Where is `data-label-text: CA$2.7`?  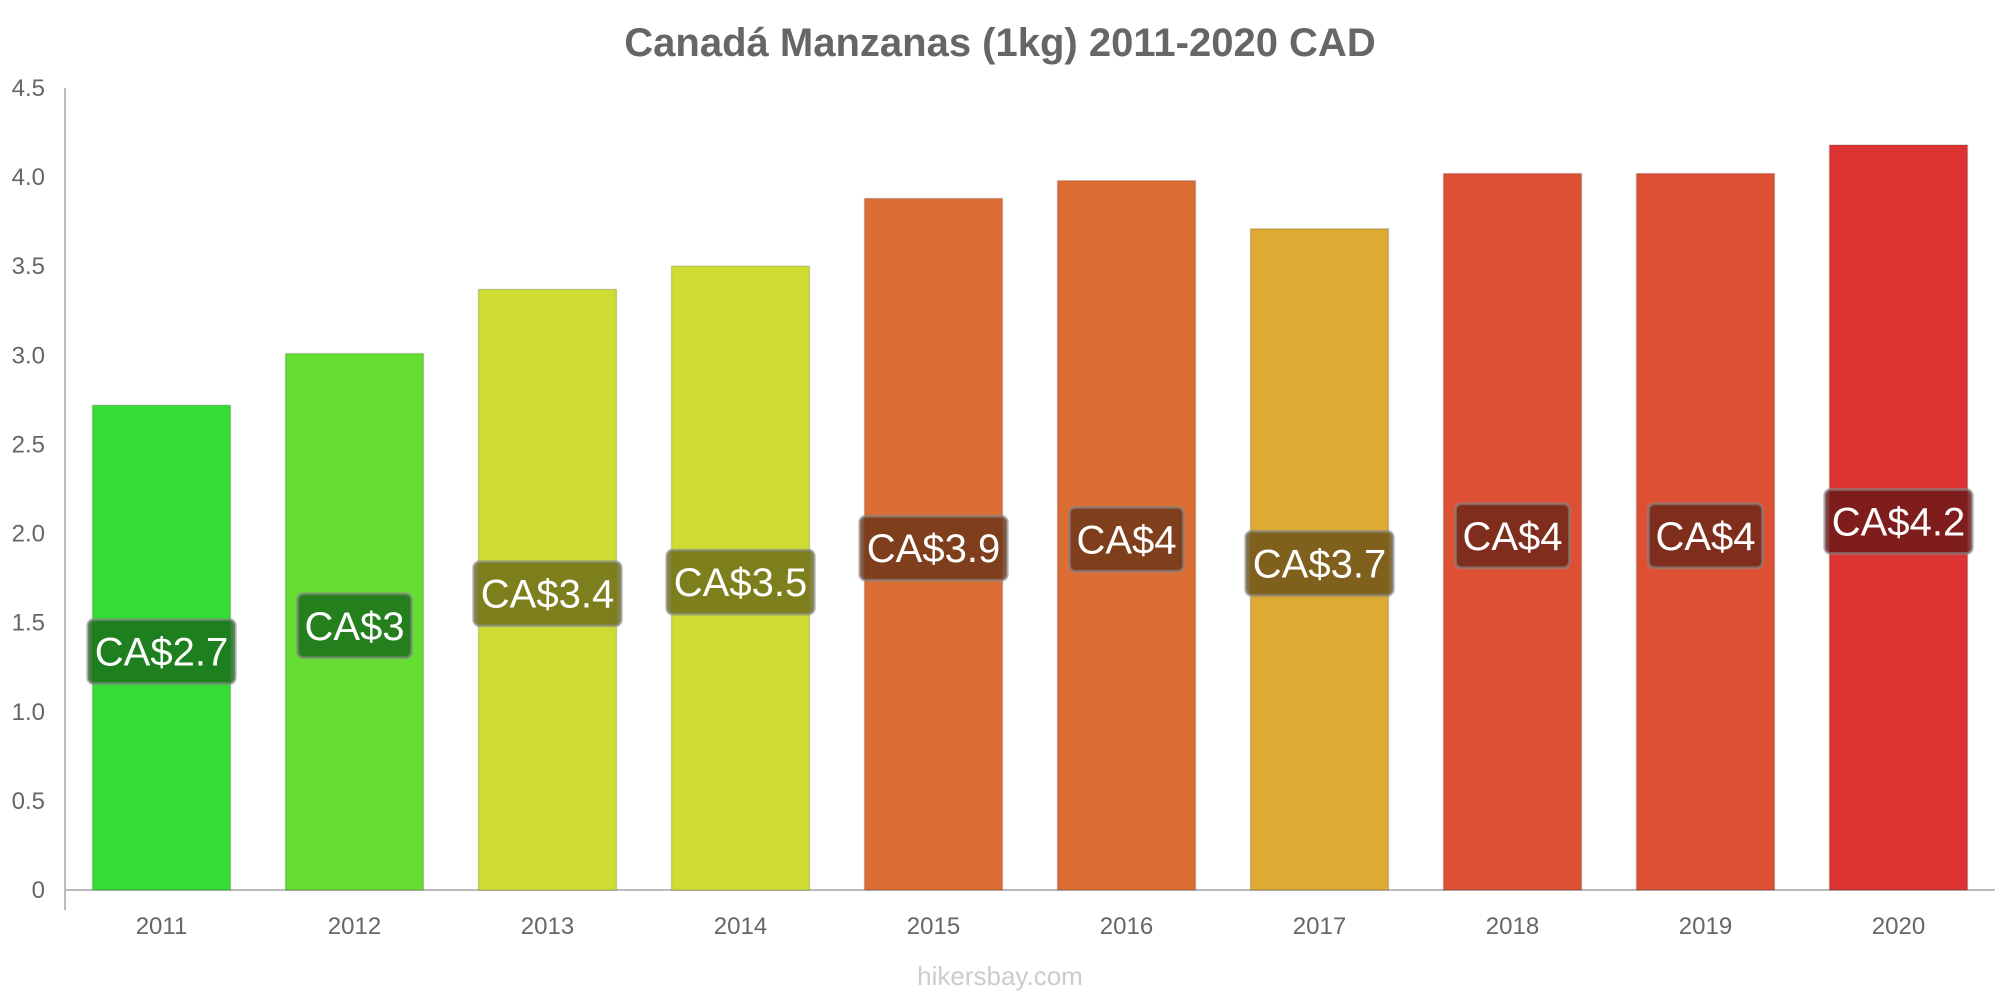
data-label-text: CA$2.7 is located at coordinates (161, 653).